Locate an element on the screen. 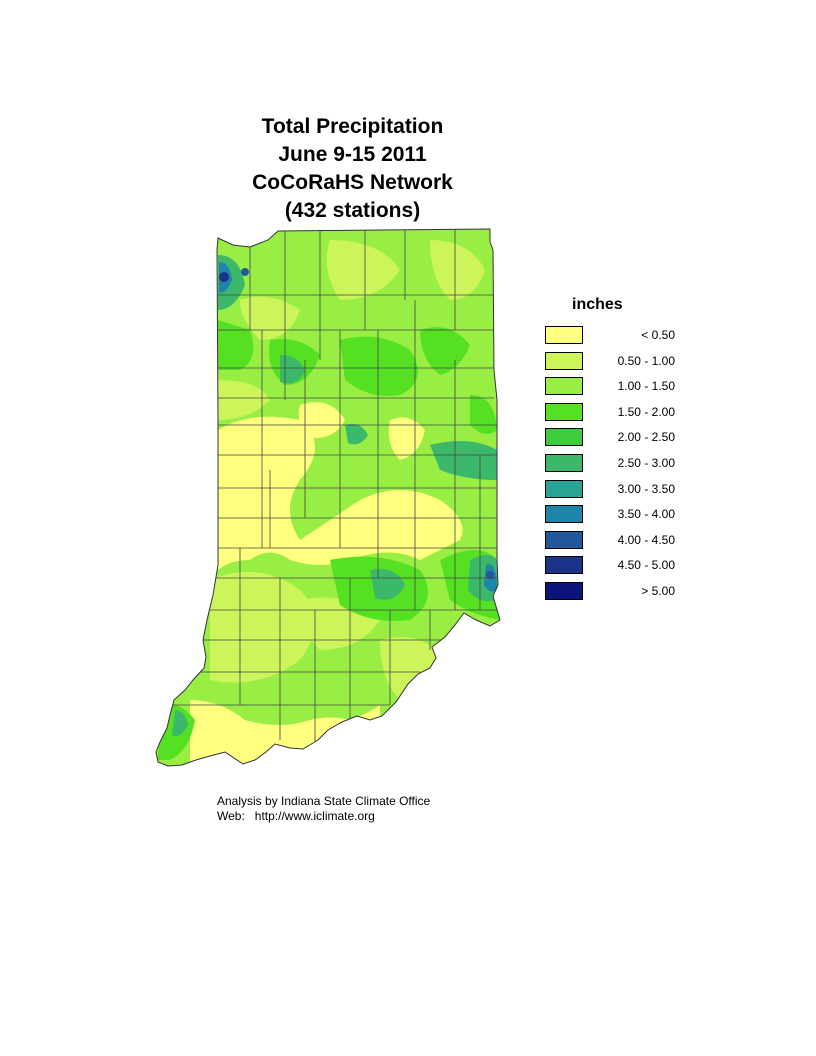  legend-item: < 0.50 is located at coordinates (610, 336).